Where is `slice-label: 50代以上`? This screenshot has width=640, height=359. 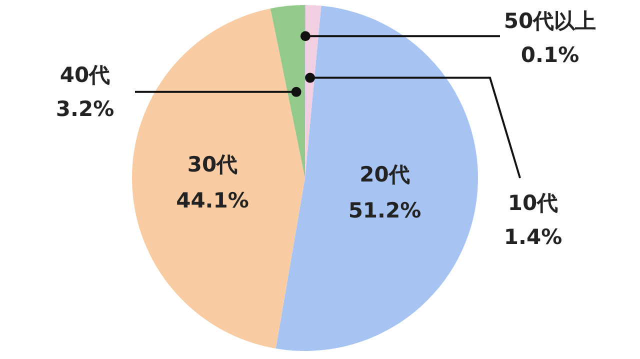
slice-label: 50代以上 is located at coordinates (550, 21).